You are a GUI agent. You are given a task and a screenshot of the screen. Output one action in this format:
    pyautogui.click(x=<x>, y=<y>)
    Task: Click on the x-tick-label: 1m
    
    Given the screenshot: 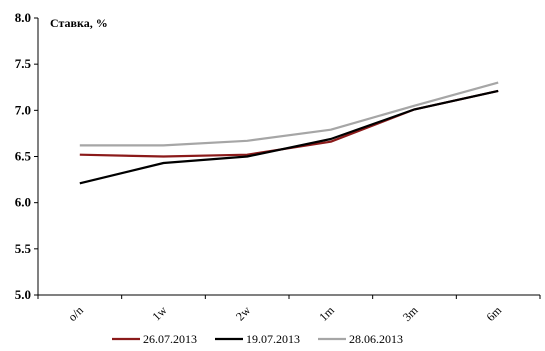 What is the action you would take?
    pyautogui.click(x=326, y=313)
    